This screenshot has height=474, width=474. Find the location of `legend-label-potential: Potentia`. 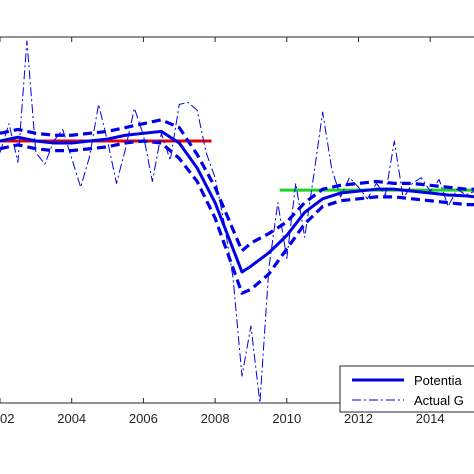

legend-label-potential: Potentia is located at coordinates (438, 380).